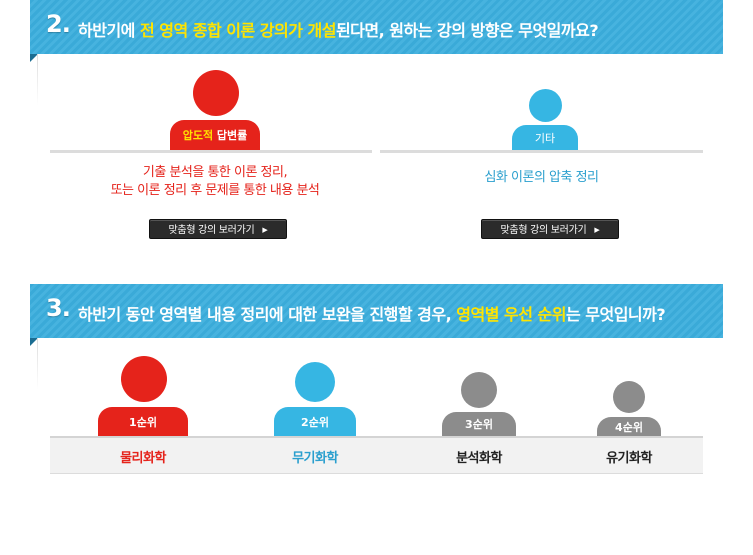 This screenshot has width=753, height=555. What do you see at coordinates (376, 455) in the screenshot?
I see `rank-subject-strip` at bounding box center [376, 455].